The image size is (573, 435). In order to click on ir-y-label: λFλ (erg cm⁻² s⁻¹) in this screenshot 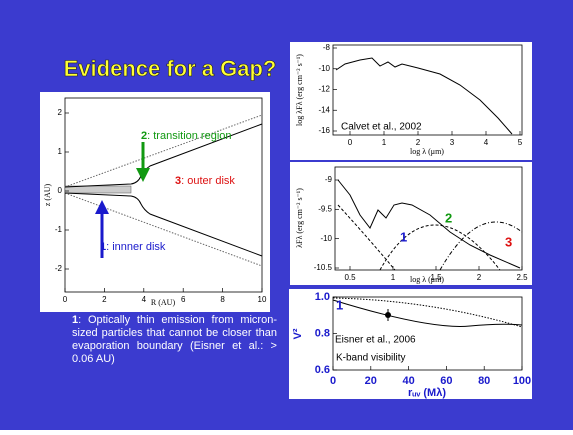, I will do `click(299, 218)`.